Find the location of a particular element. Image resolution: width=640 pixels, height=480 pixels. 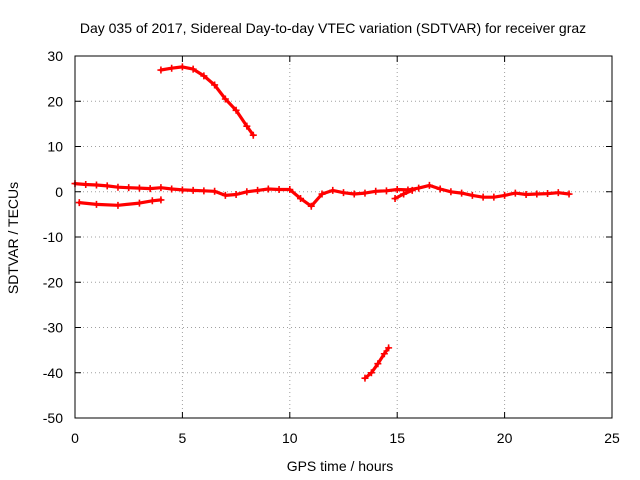

series-line-lower-early is located at coordinates (120, 202).